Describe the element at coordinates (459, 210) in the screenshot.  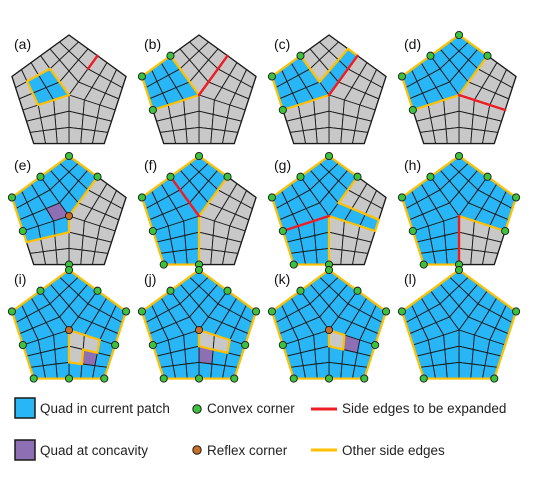
I see `panel-h: (h)` at that location.